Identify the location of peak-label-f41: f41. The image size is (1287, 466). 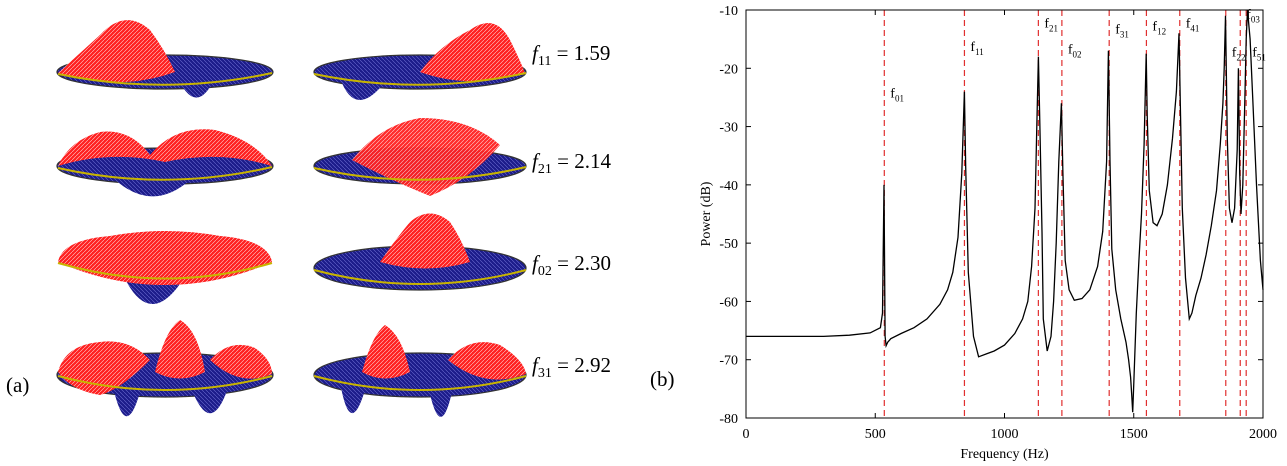
(1193, 24).